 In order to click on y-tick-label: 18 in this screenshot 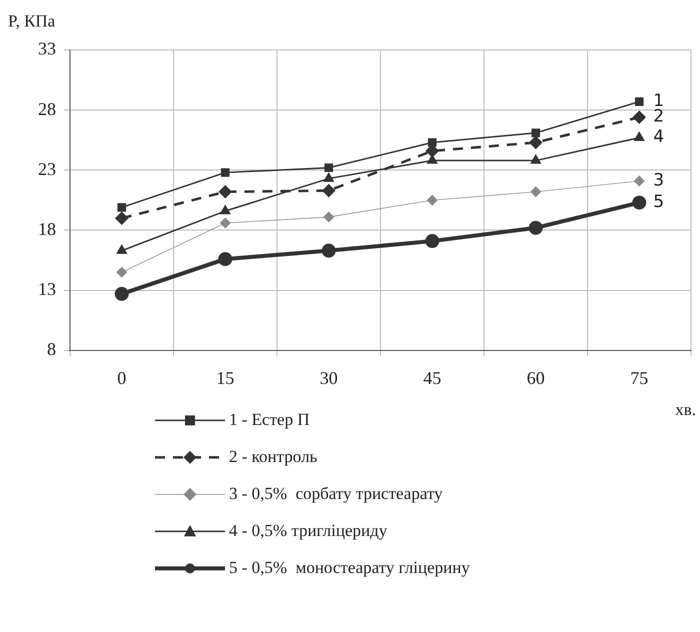, I will do `click(47, 228)`.